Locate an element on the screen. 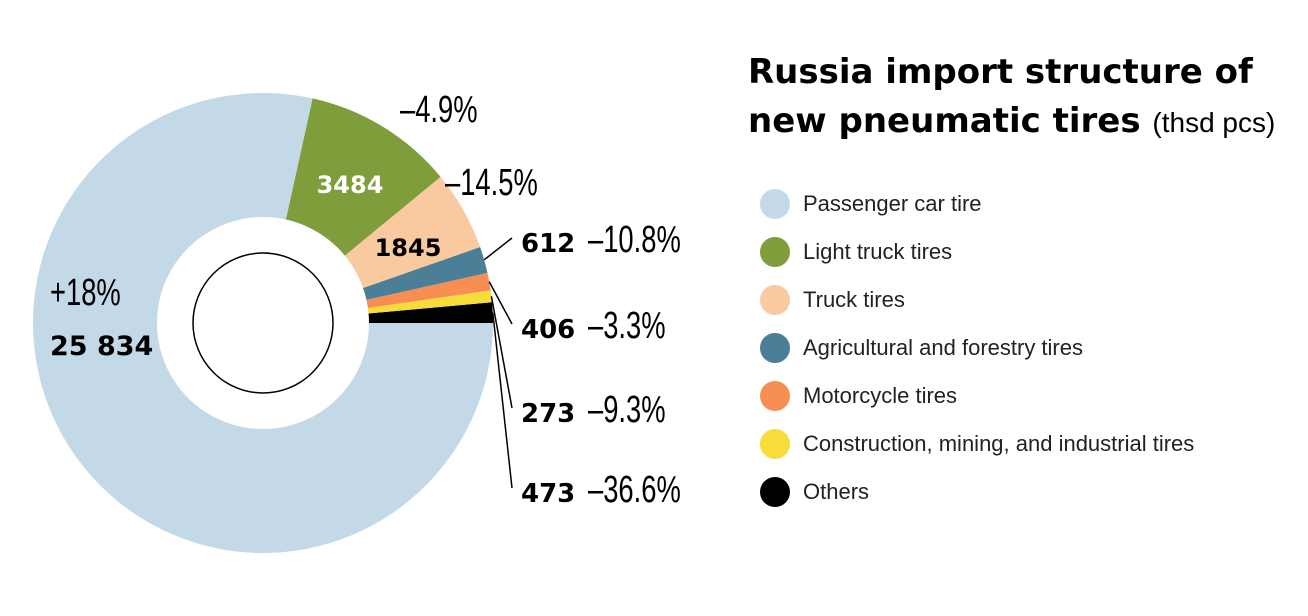 This screenshot has width=1308, height=616. legend-item: Passenger car tire is located at coordinates (977, 204).